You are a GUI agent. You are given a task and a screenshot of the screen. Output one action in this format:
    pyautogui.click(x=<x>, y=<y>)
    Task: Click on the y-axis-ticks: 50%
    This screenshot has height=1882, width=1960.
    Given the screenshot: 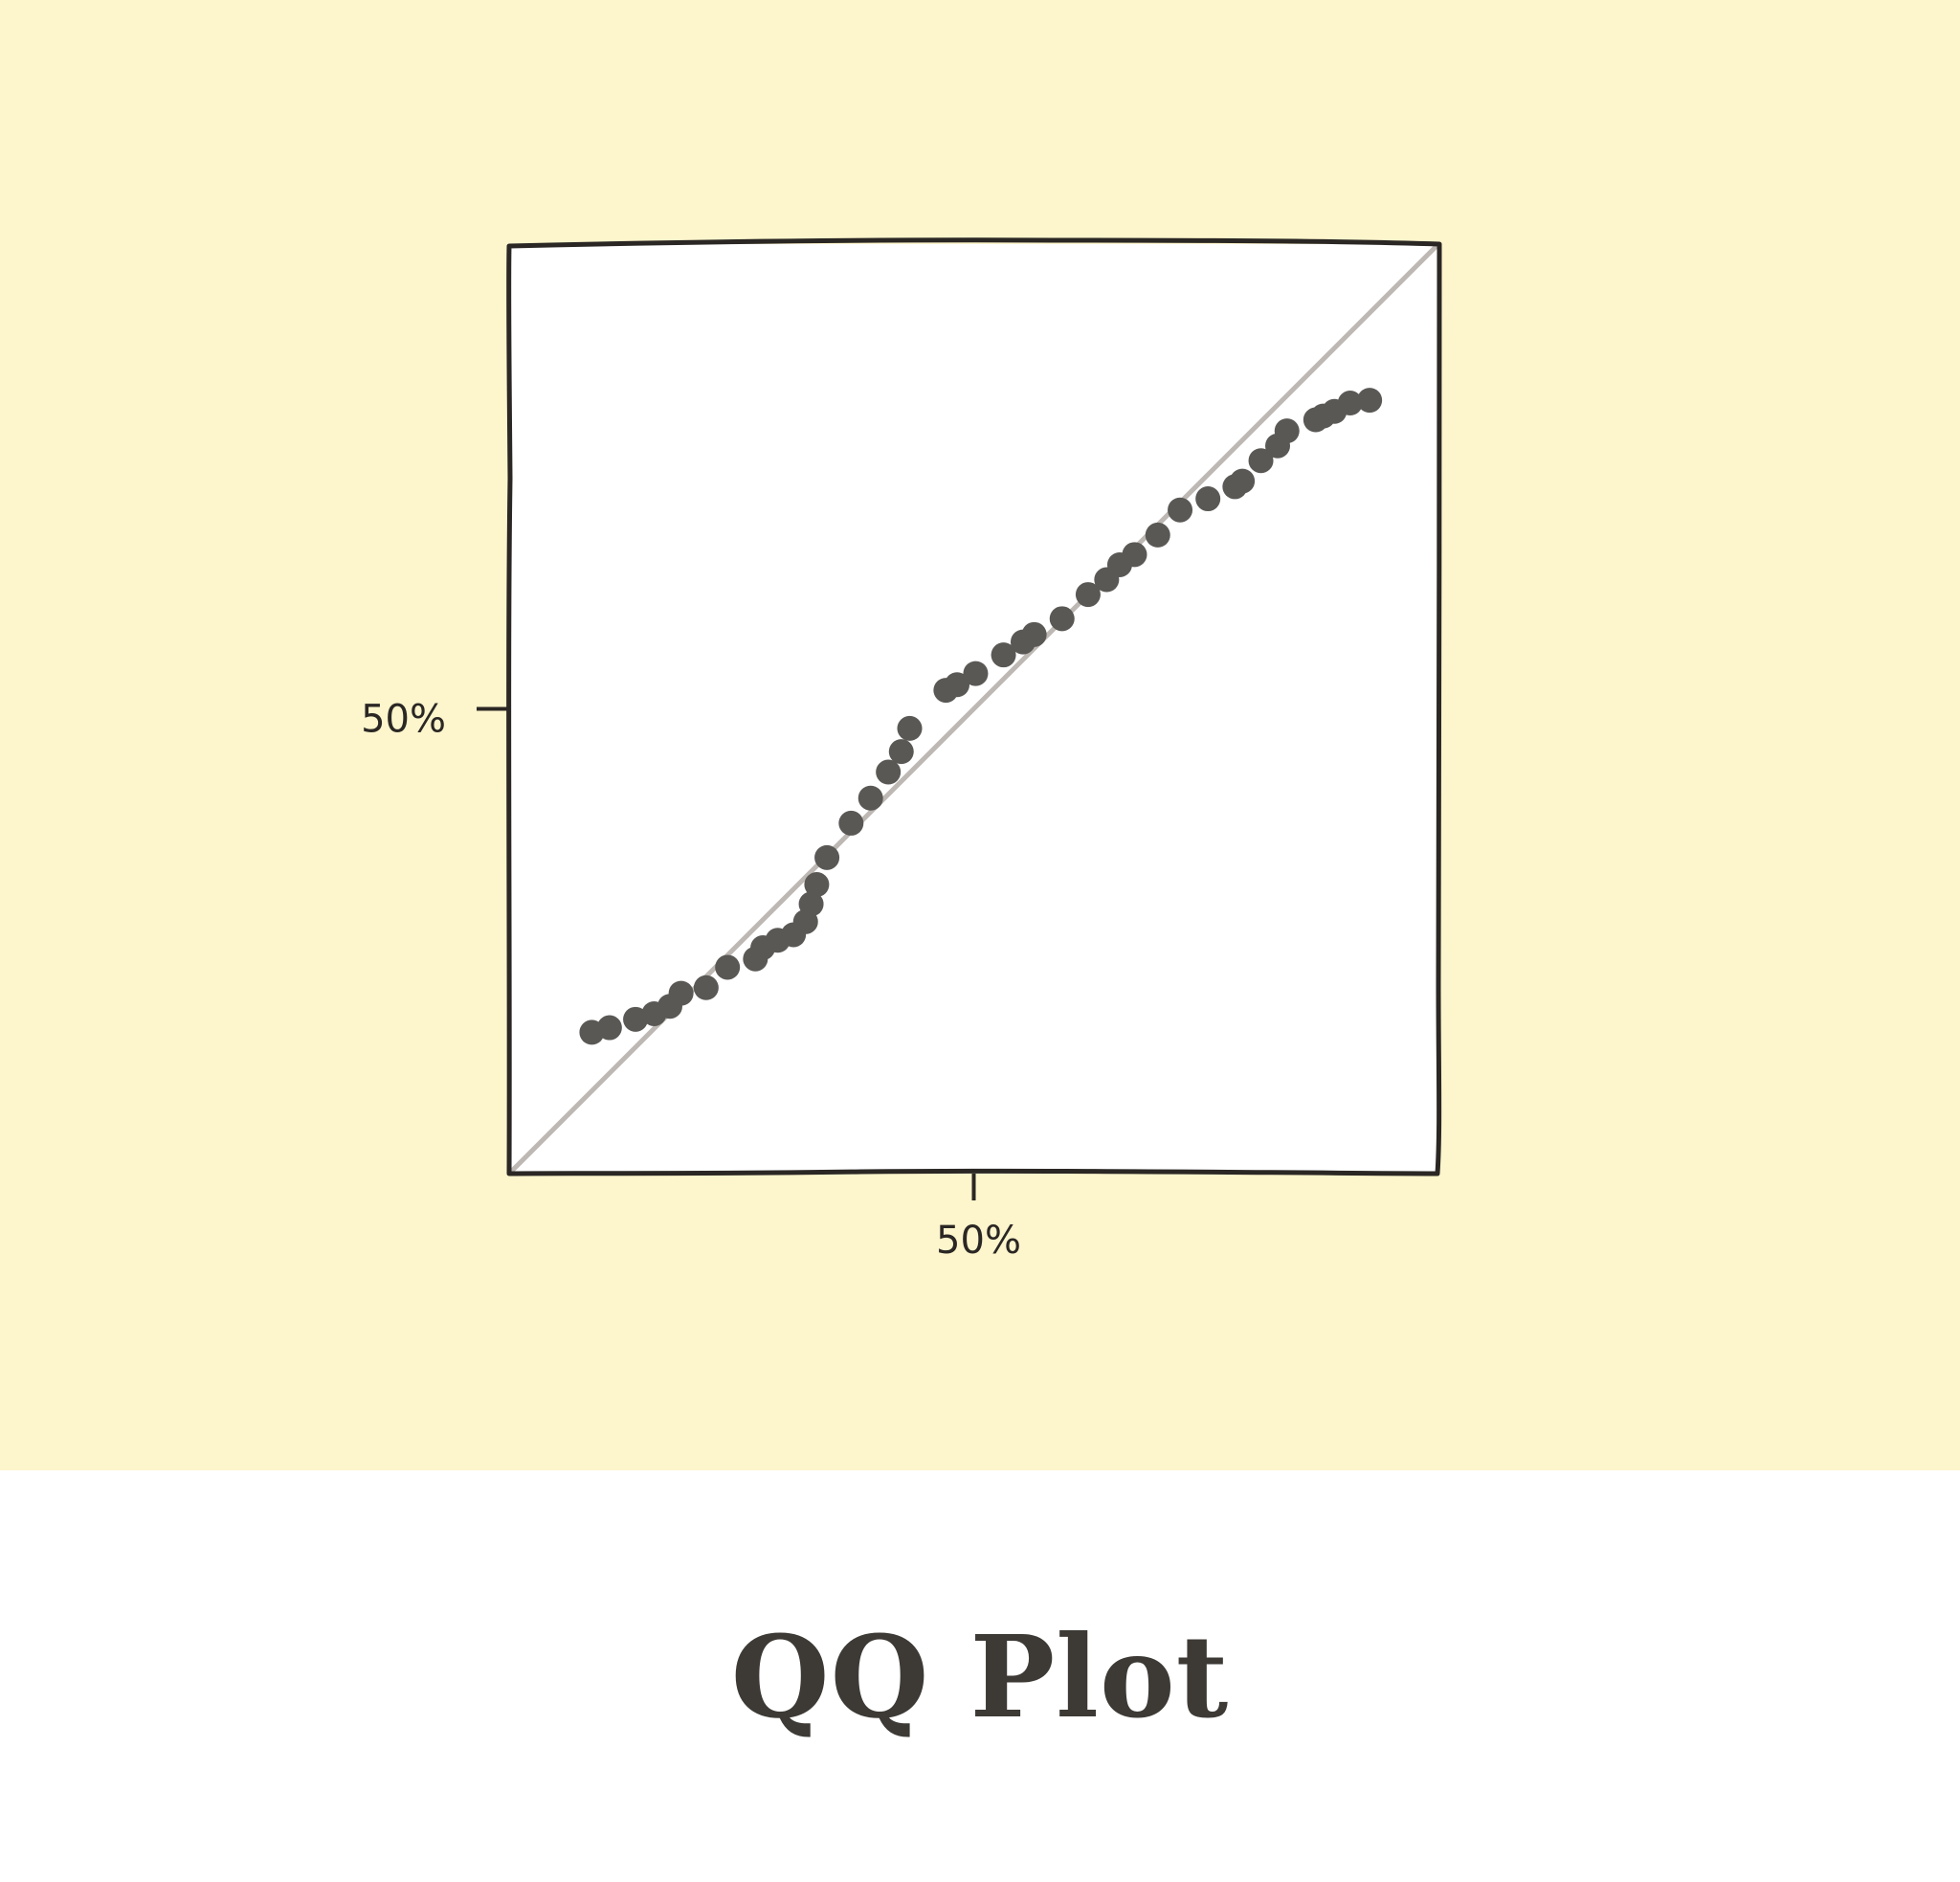 What is the action you would take?
    pyautogui.click(x=435, y=720)
    